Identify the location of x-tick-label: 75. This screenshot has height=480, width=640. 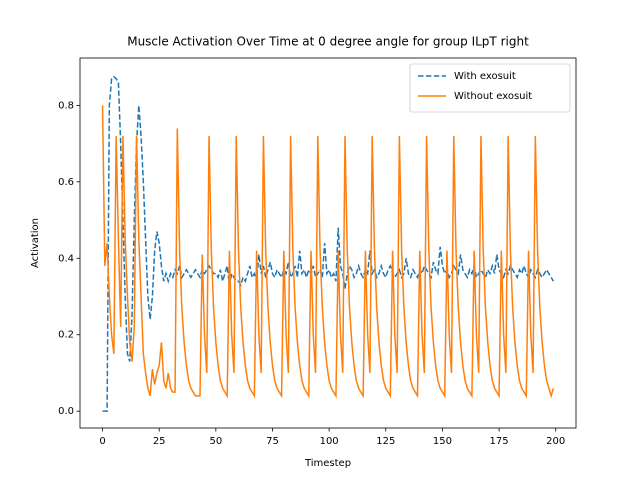
(272, 441).